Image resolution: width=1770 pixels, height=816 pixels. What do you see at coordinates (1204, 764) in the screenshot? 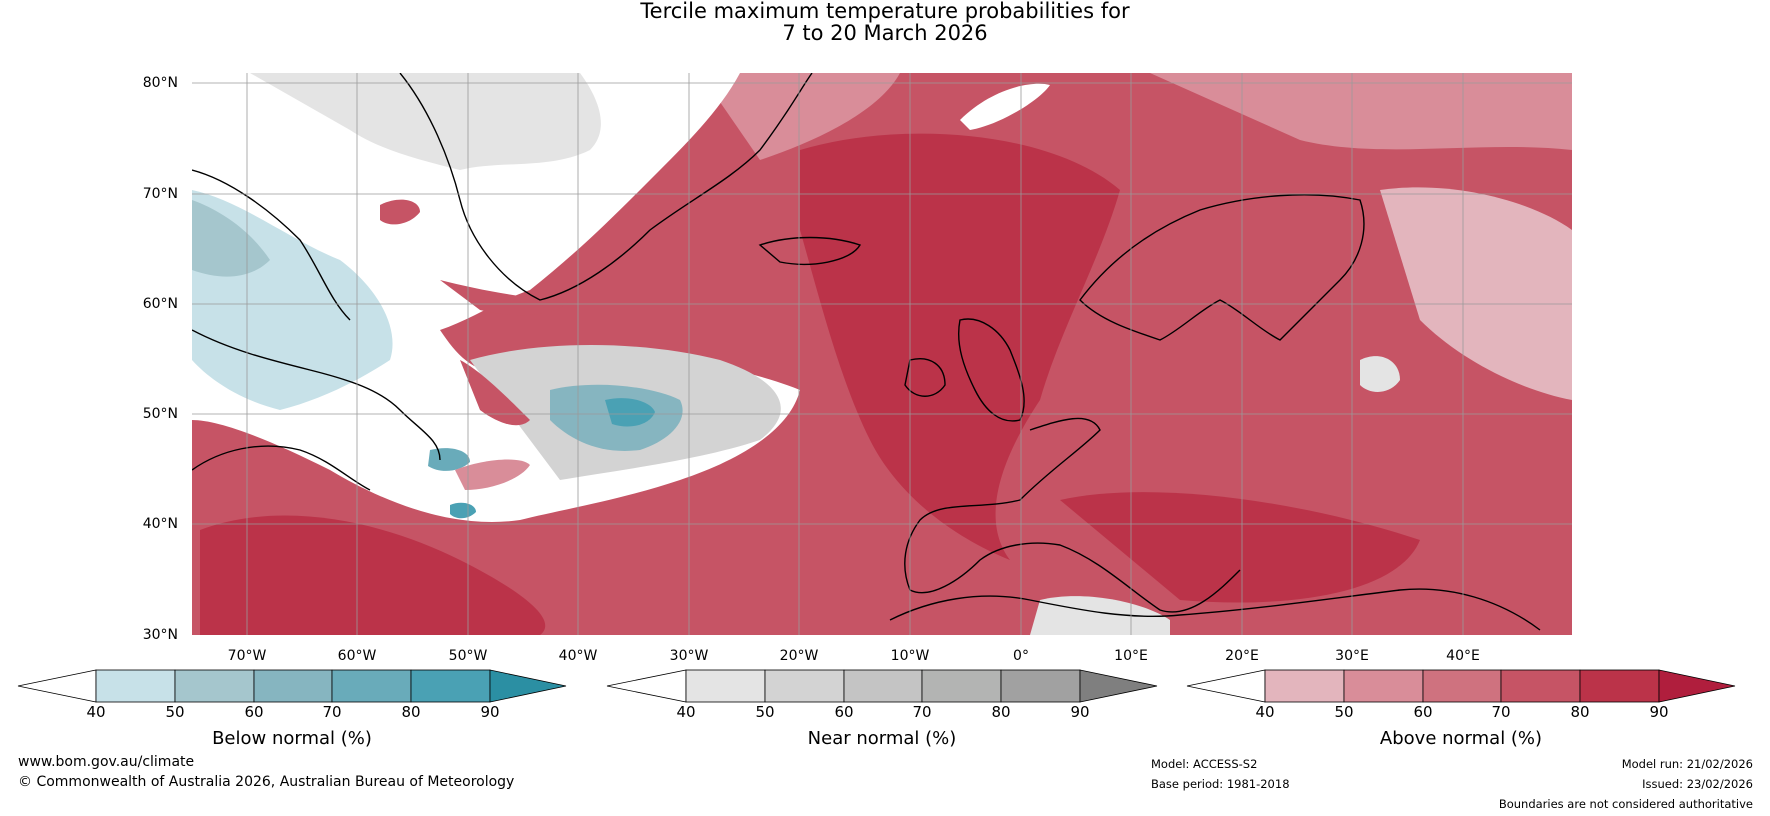
I see `footer-model: Model: ACCESS-S2` at bounding box center [1204, 764].